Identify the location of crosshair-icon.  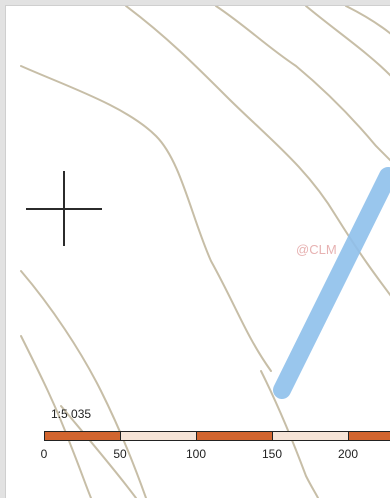
(64, 208).